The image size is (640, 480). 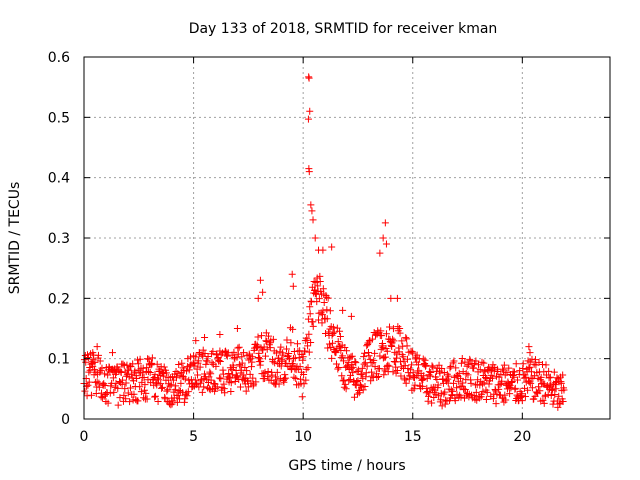 I want to click on y-tick-label: 0.6, so click(x=59, y=58).